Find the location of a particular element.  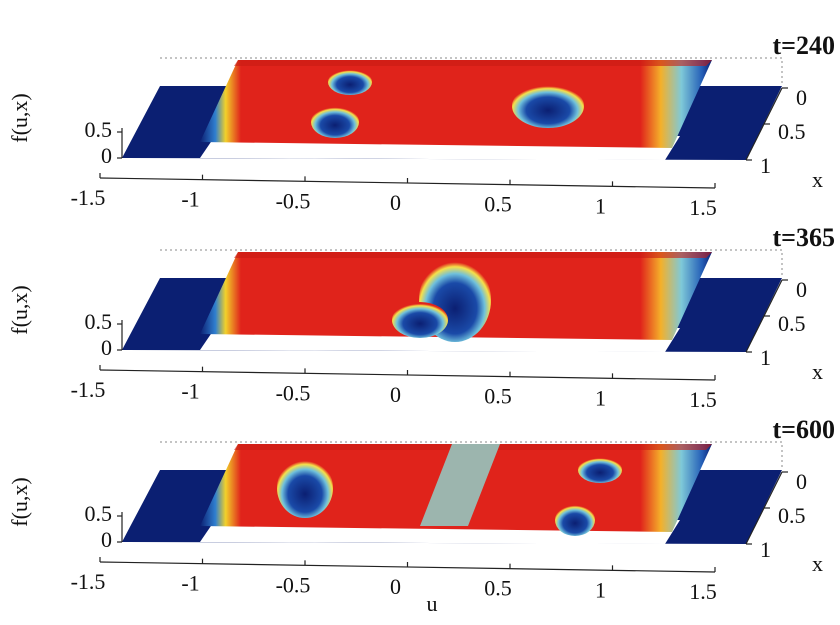

plateau is located at coordinates (456, 104).